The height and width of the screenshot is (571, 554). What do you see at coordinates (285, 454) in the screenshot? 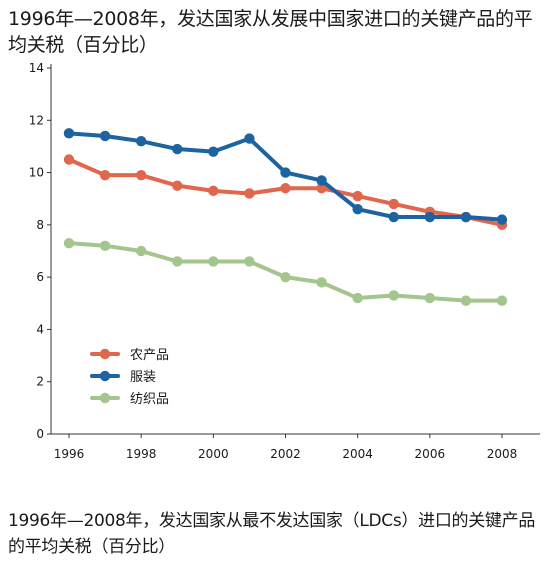
I see `x-tick-label: 2002` at bounding box center [285, 454].